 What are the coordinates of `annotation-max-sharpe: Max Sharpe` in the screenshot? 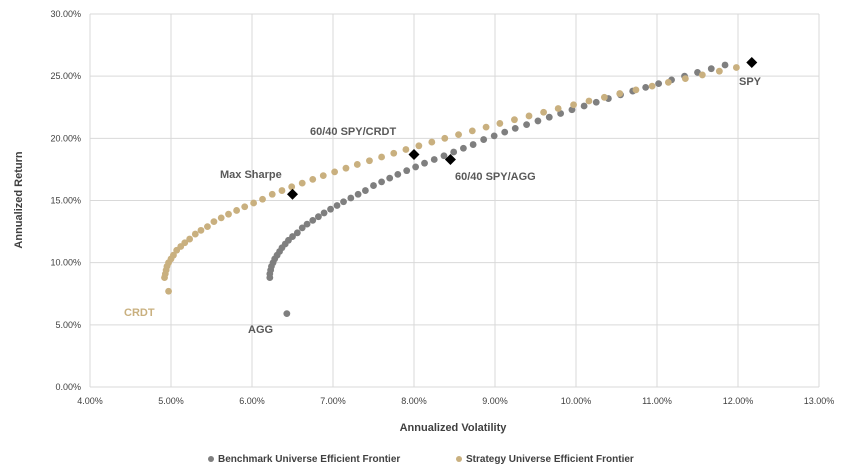 It's located at (251, 175).